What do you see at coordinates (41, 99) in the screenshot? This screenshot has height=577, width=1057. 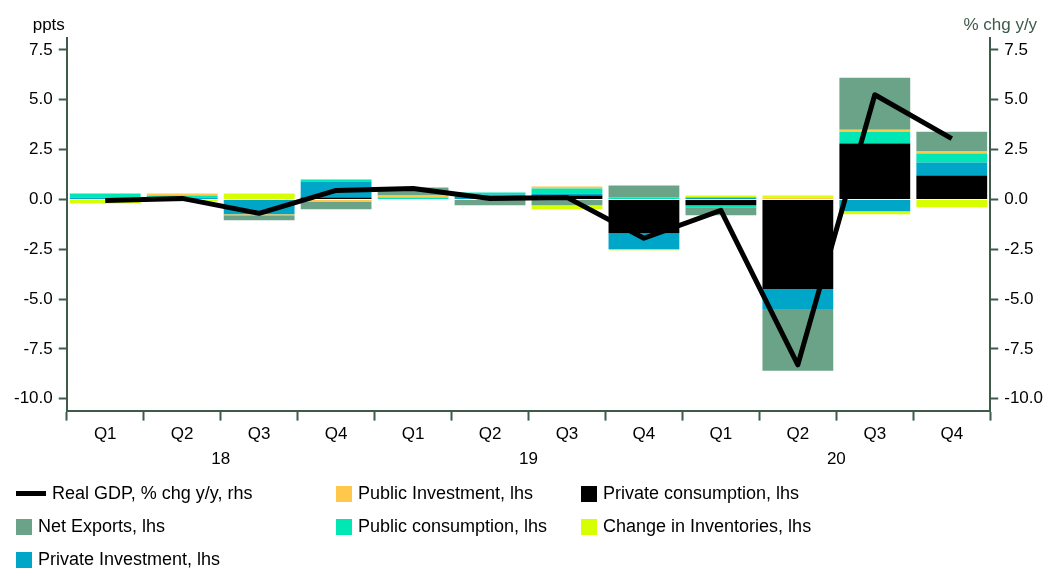 I see `y-tick-label: 5.0` at bounding box center [41, 99].